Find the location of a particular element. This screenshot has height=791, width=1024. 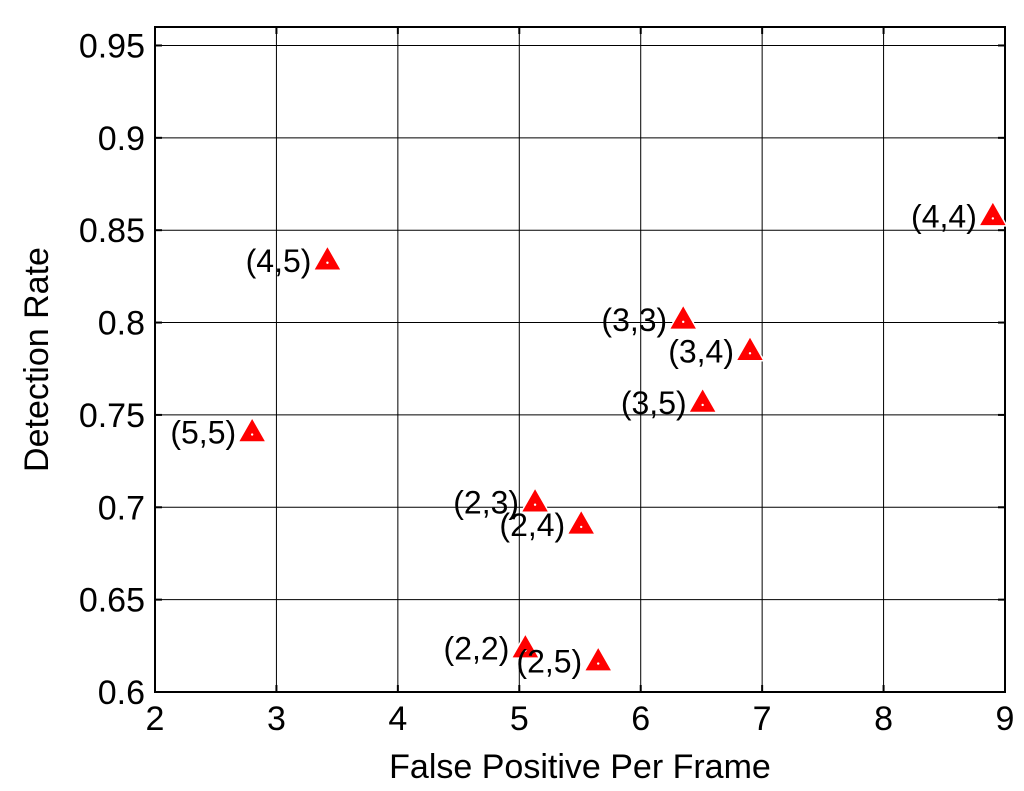

data-point: (4,5) is located at coordinates (294, 261).